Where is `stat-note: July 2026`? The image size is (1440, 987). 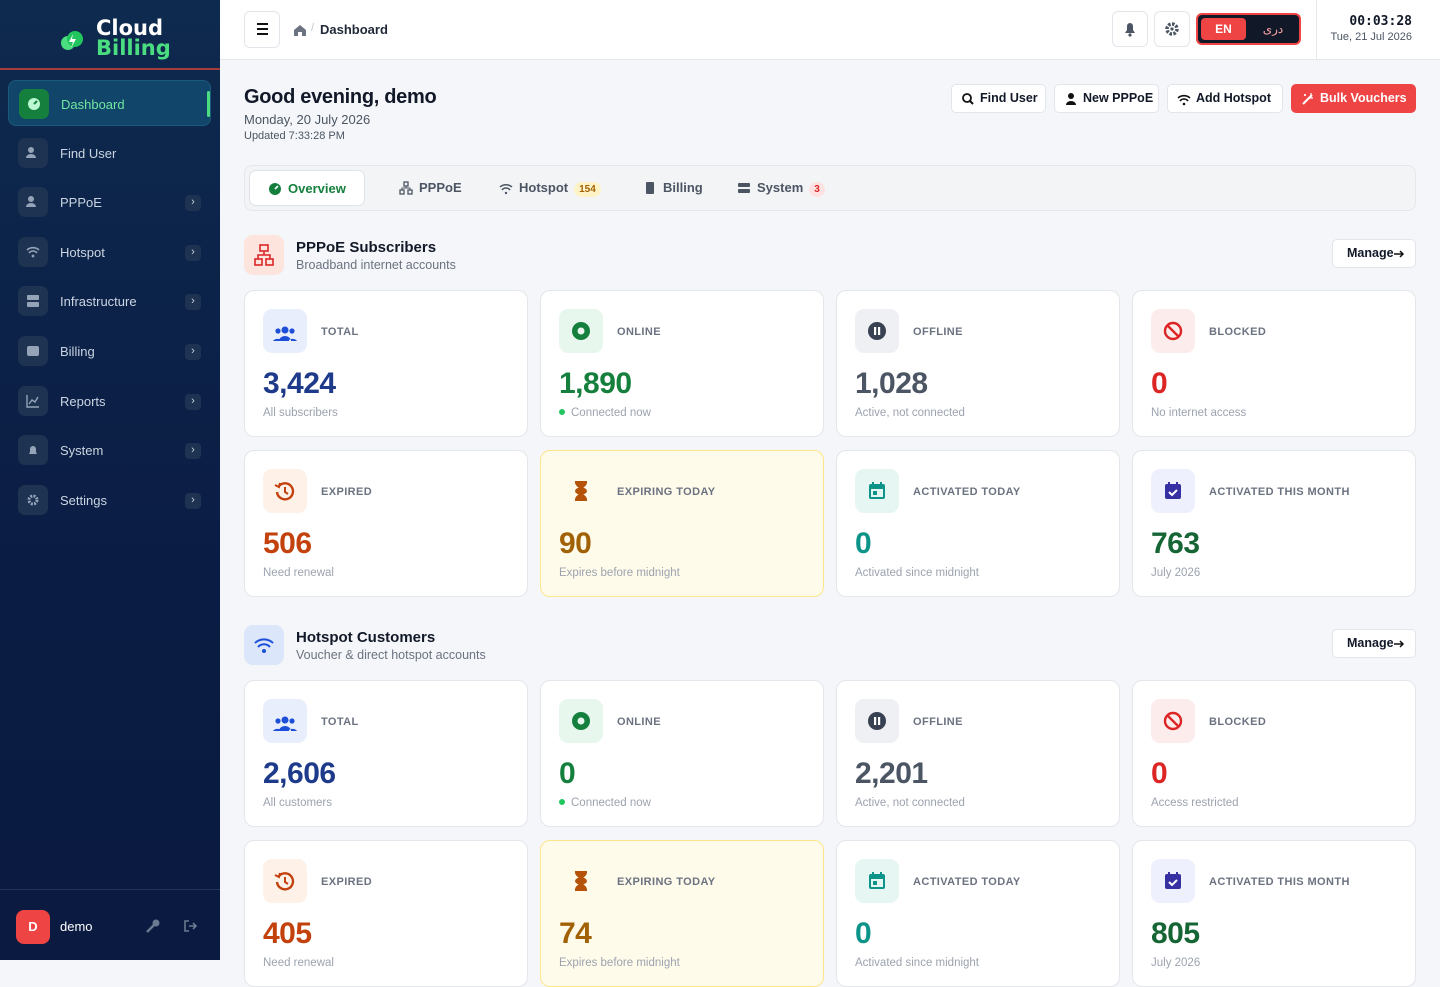 stat-note: July 2026 is located at coordinates (1175, 573).